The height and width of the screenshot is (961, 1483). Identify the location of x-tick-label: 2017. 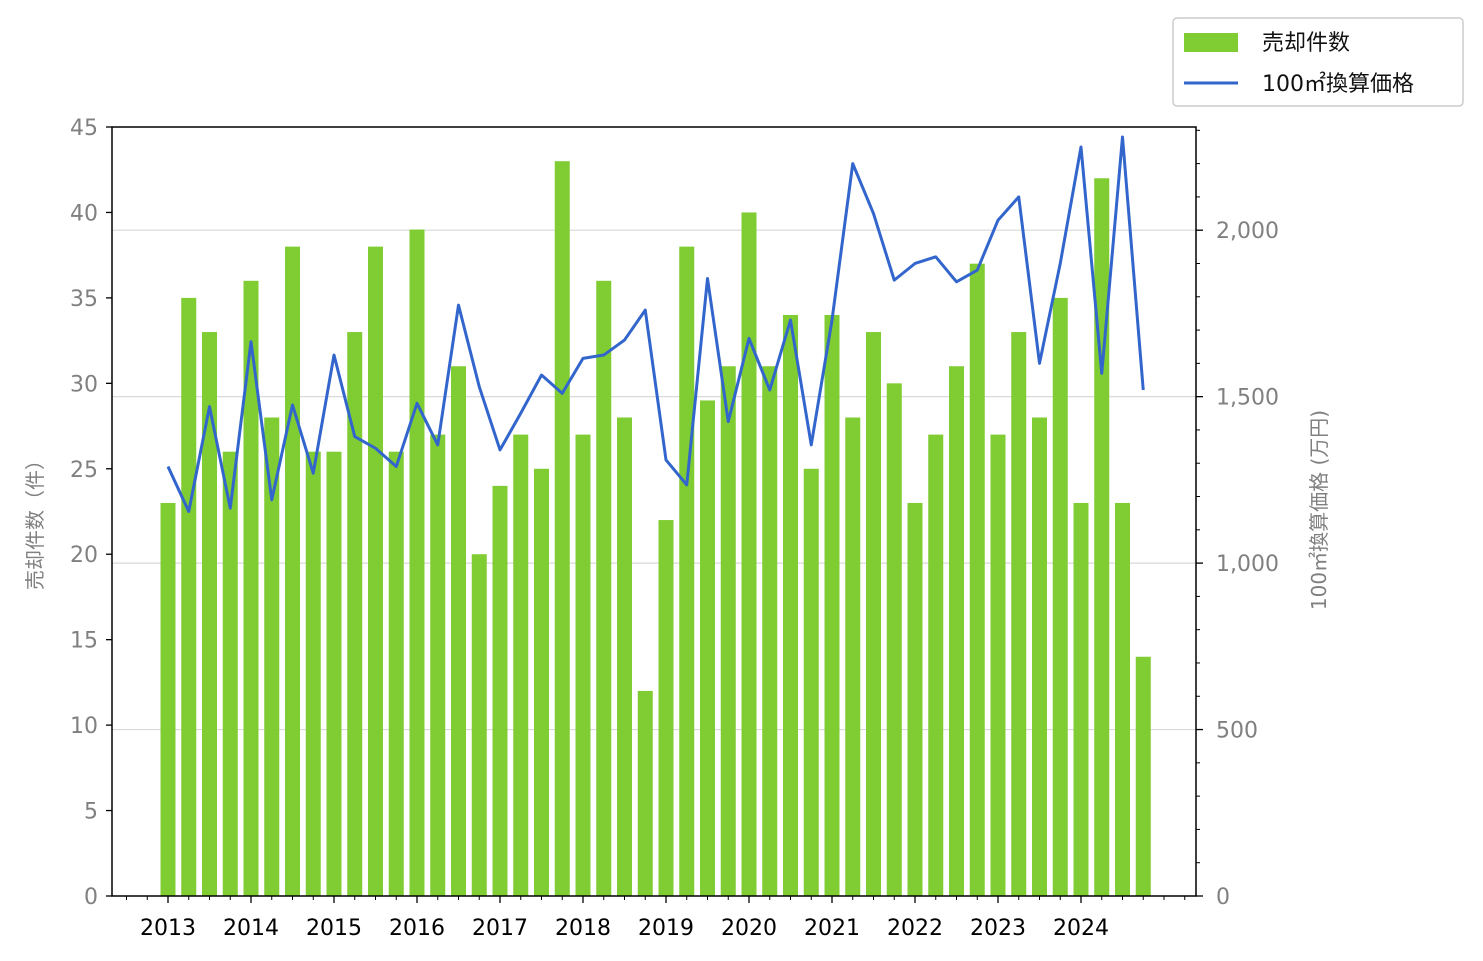
(500, 928).